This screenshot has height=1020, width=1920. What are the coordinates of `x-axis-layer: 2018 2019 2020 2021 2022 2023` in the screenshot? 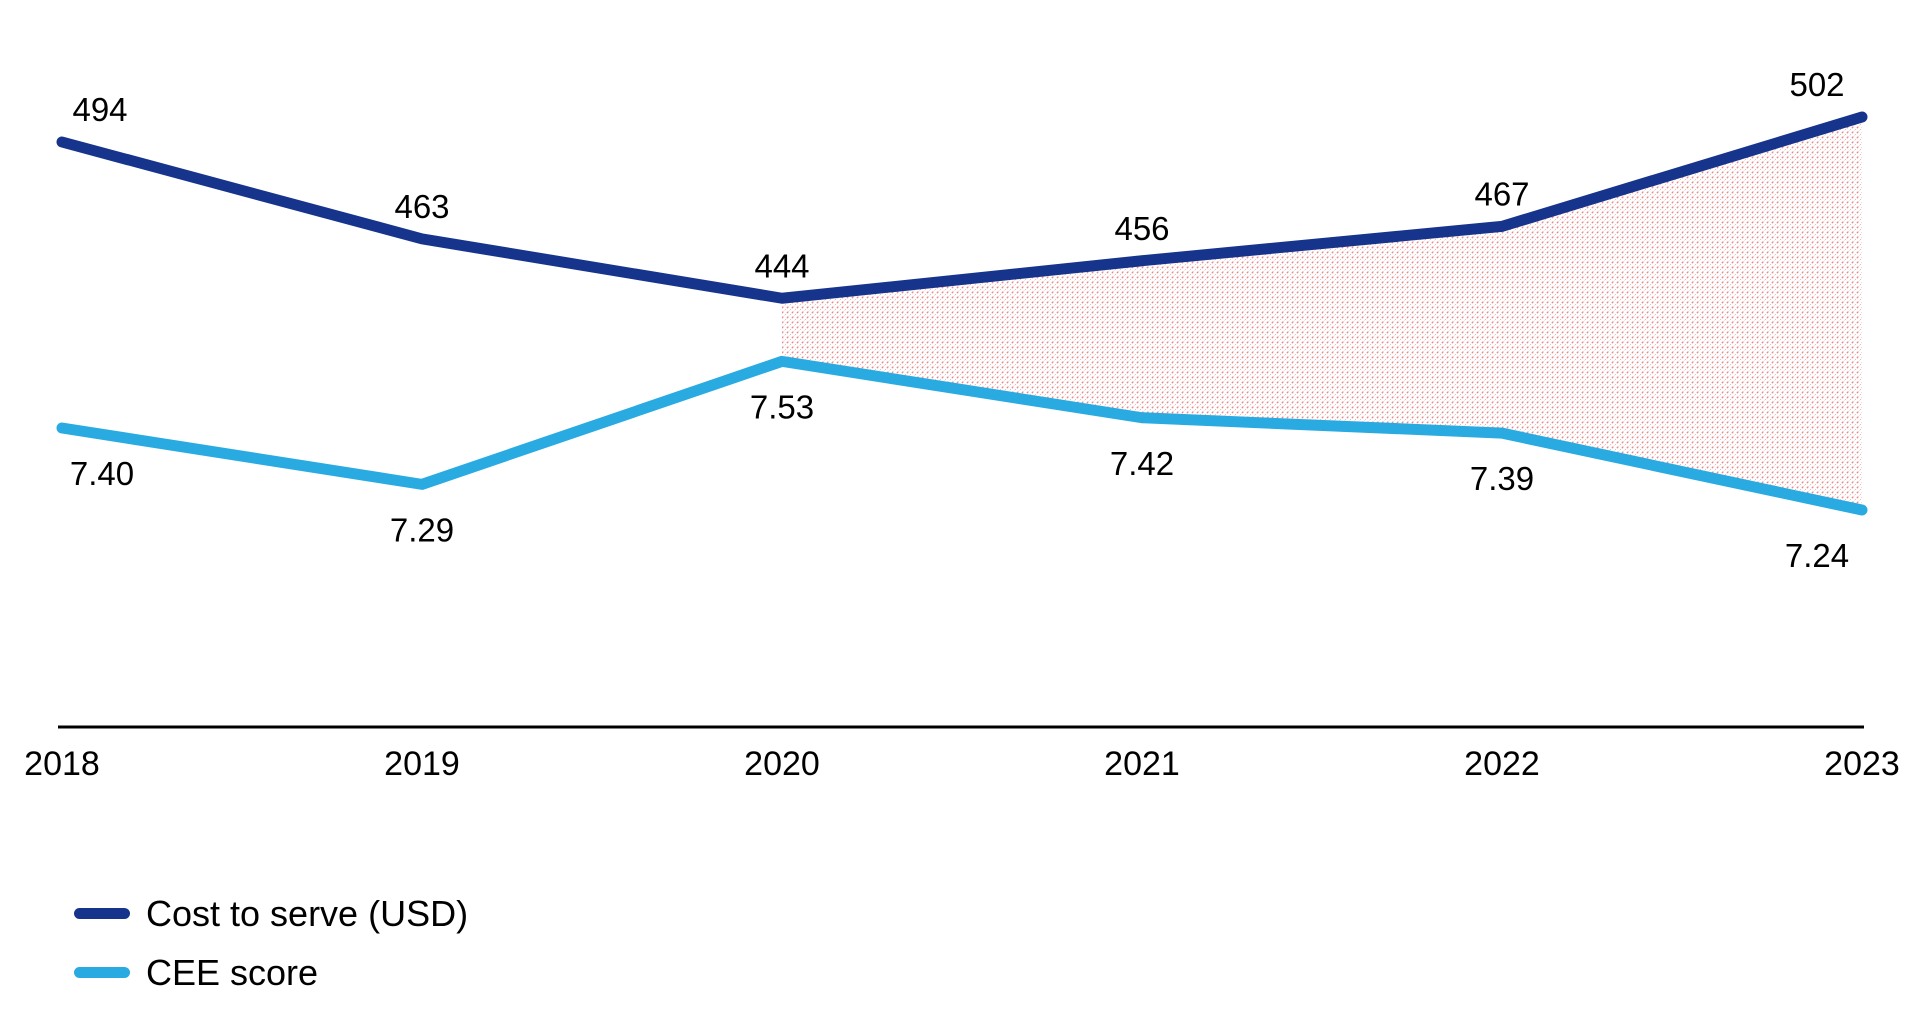 It's located at (962, 754).